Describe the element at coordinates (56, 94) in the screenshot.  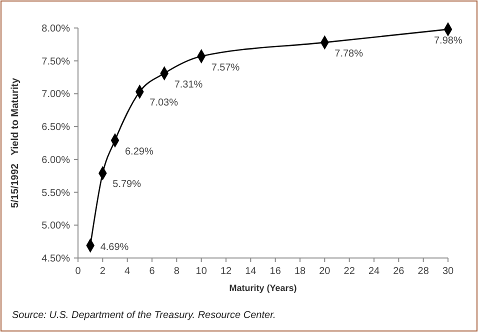
I see `y-tick-label: 7.00%` at that location.